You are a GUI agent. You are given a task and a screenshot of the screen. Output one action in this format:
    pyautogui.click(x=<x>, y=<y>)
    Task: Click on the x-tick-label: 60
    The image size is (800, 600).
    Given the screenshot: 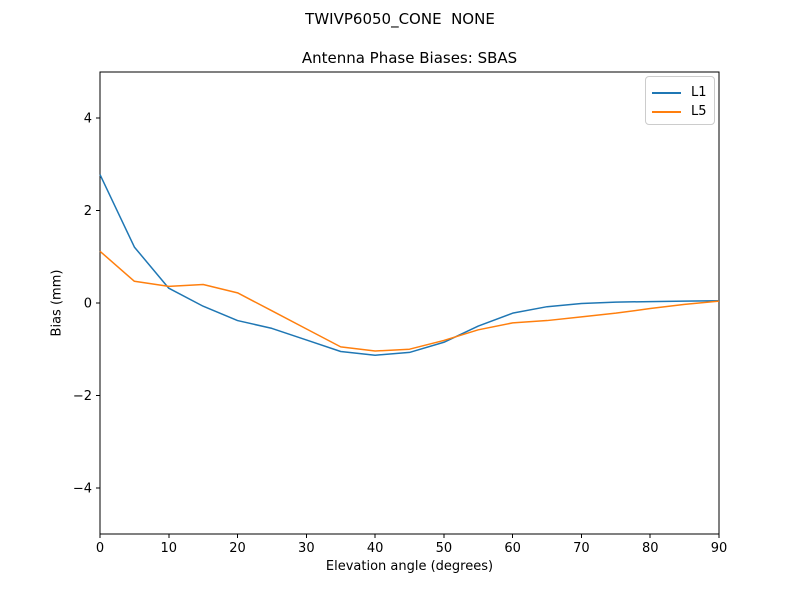 What is the action you would take?
    pyautogui.click(x=512, y=548)
    